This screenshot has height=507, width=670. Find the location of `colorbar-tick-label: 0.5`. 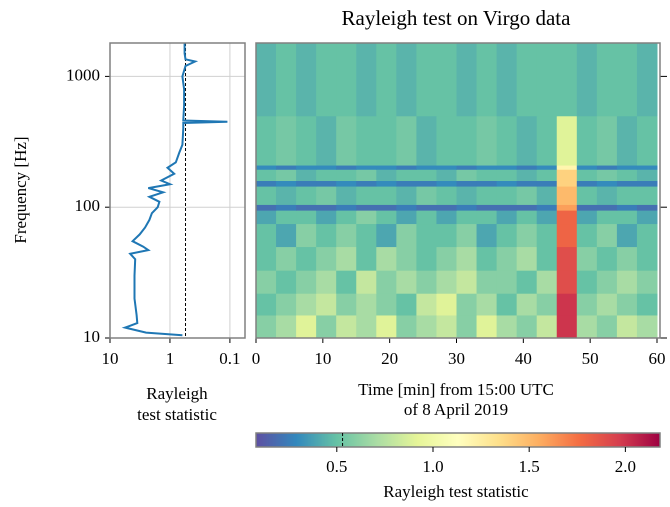

colorbar-tick-label: 0.5 is located at coordinates (336, 466).